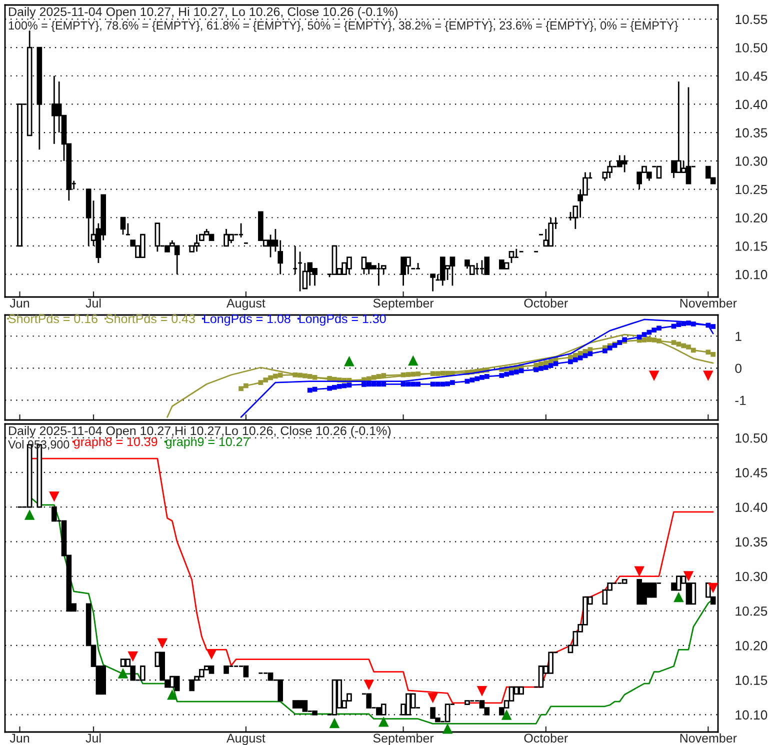 The width and height of the screenshot is (780, 745). Describe the element at coordinates (203, 13) in the screenshot. I see `chart-title: Daily 2025-11-04 Open 10.27, Hi 10.27, Lo 10.26, Close 10.26 (-0.1%)` at that location.